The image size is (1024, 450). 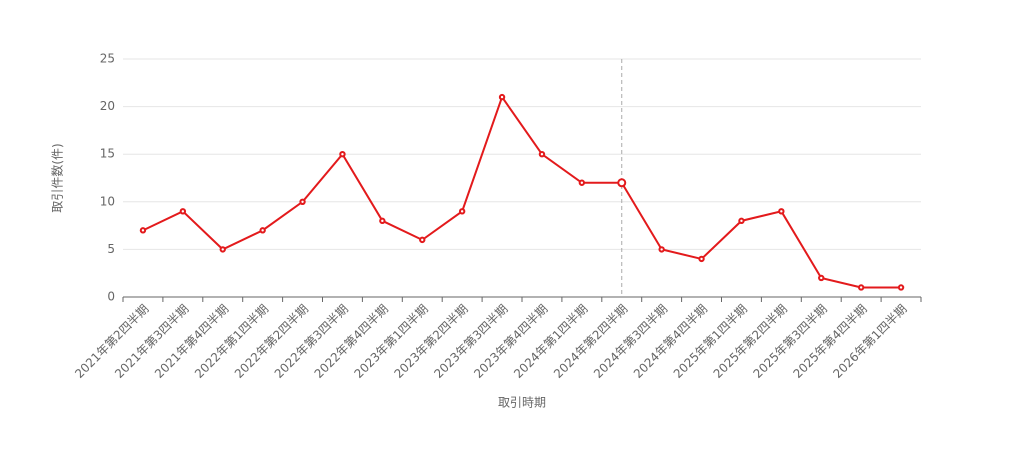 I want to click on x-tick-label: 2023年第1四半期, so click(x=391, y=341).